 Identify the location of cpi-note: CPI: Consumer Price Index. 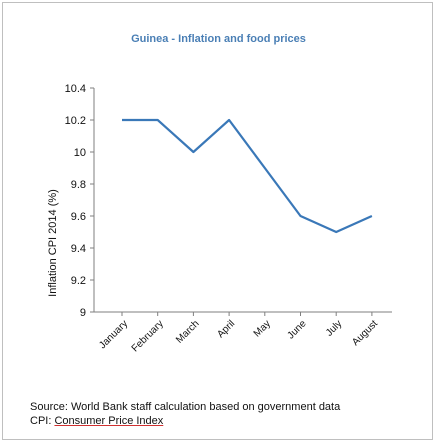
(96, 421).